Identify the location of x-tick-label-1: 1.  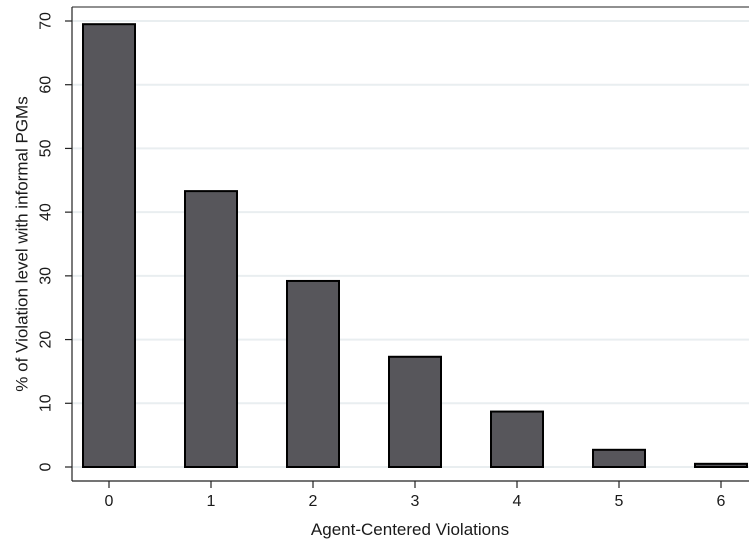
(211, 501).